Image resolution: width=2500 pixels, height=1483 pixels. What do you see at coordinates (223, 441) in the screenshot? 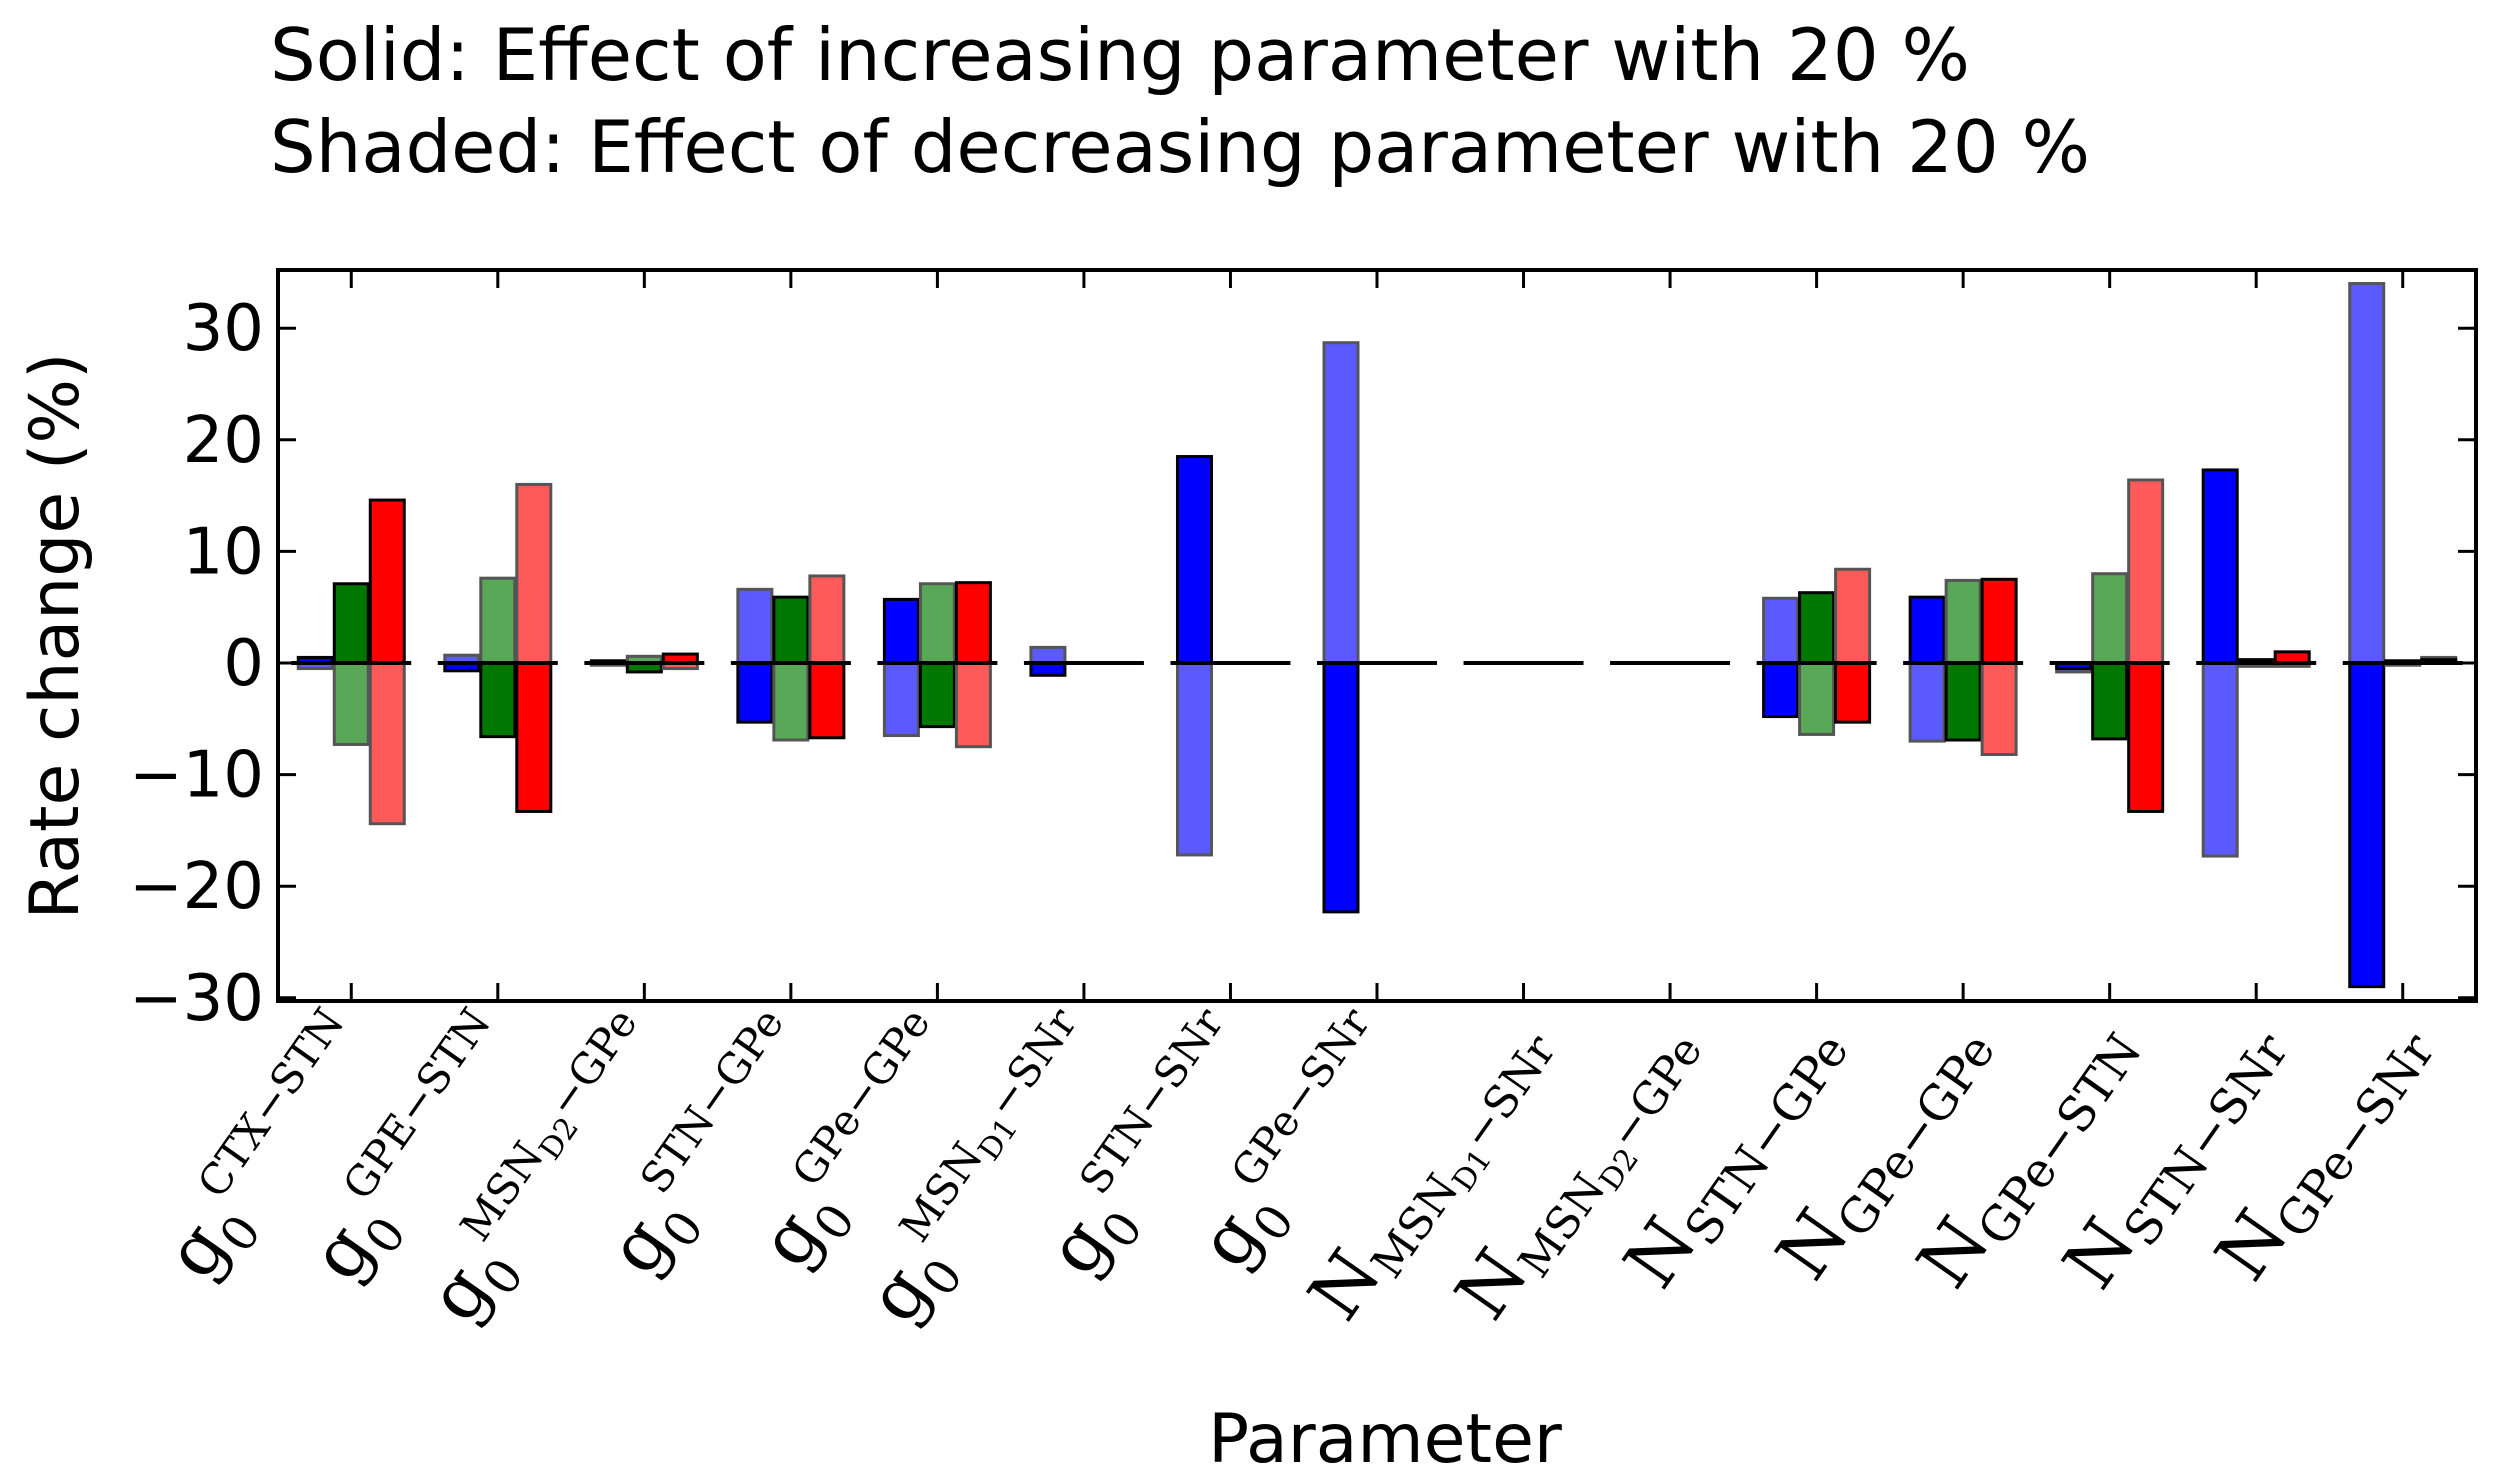
I see `y-tick-label: 20` at bounding box center [223, 441].